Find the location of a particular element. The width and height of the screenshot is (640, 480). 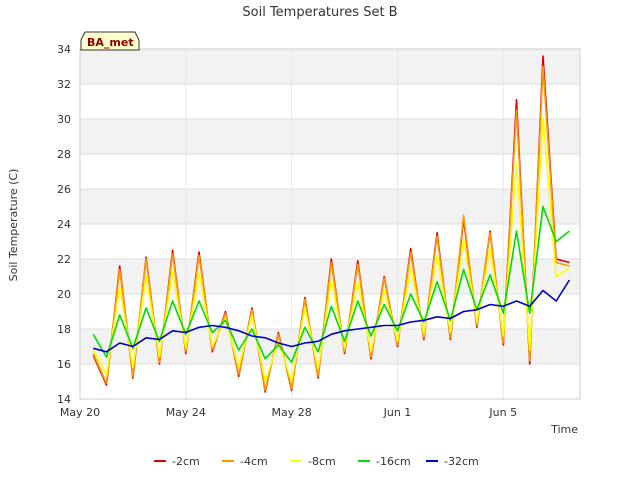

legend-item: -32cm is located at coordinates (452, 461).